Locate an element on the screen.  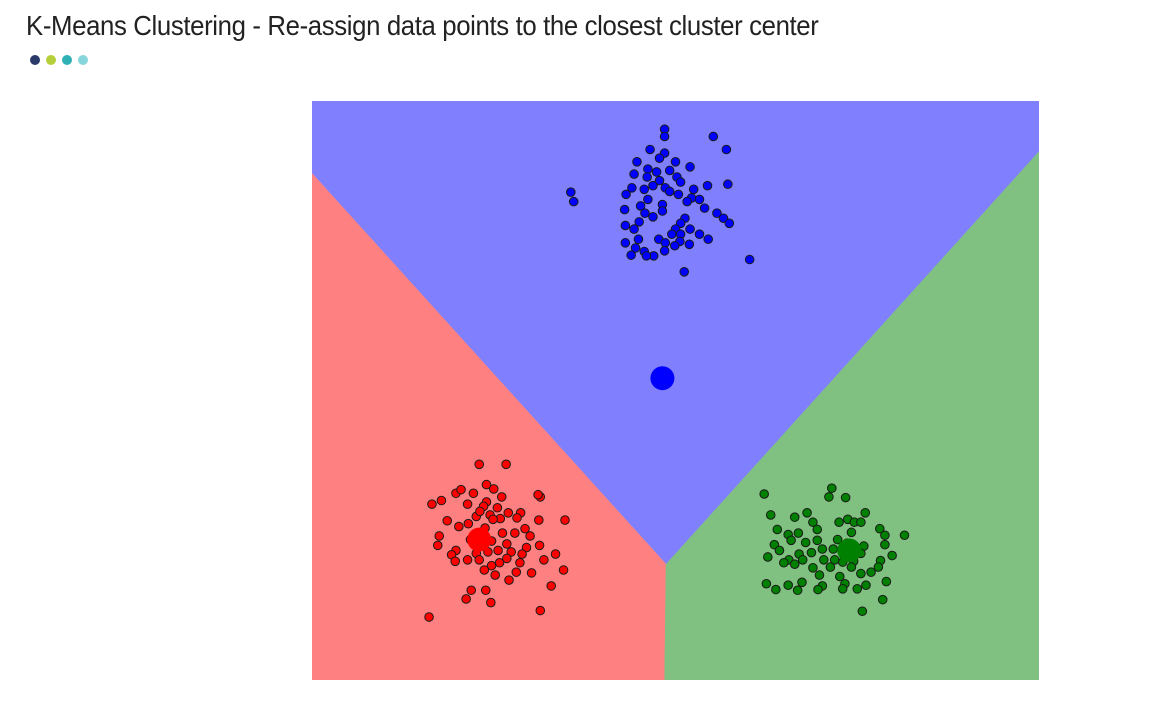
centroid-blue is located at coordinates (662, 378).